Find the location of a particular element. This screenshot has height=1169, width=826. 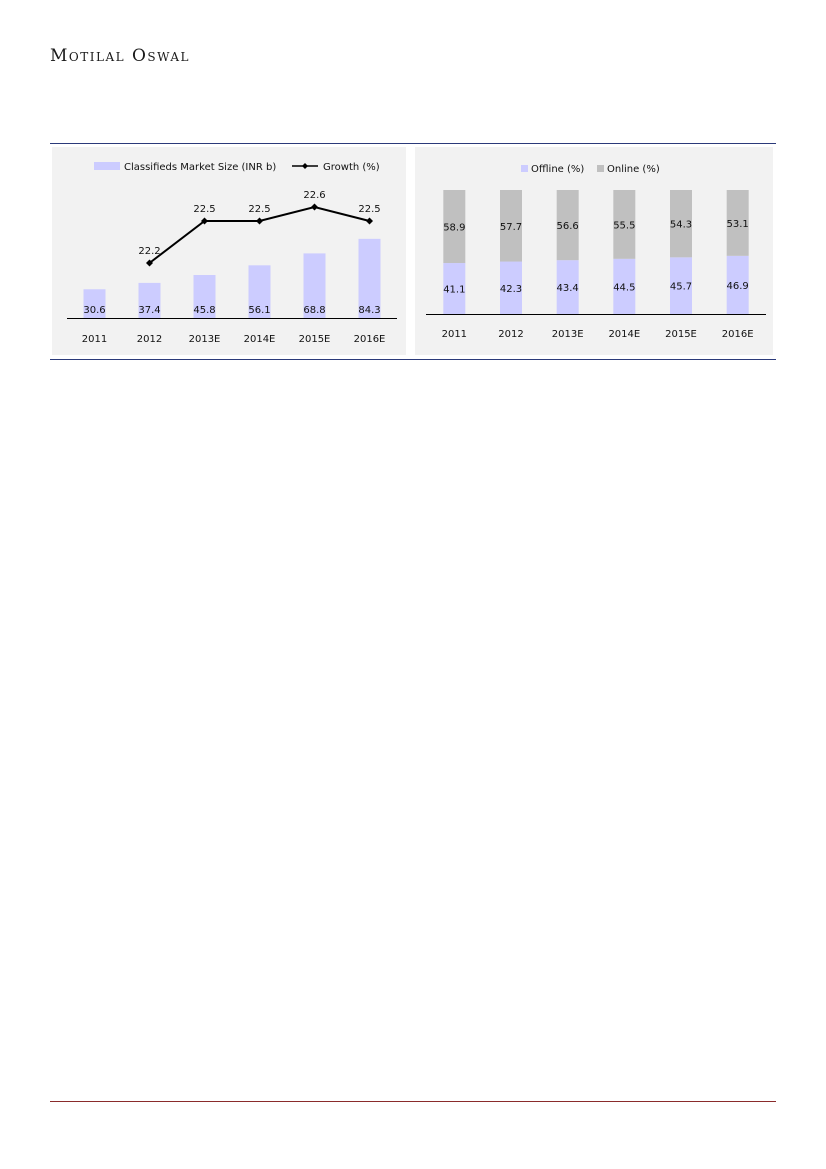

data-label-offline-2016E: 46.9 is located at coordinates (738, 286).